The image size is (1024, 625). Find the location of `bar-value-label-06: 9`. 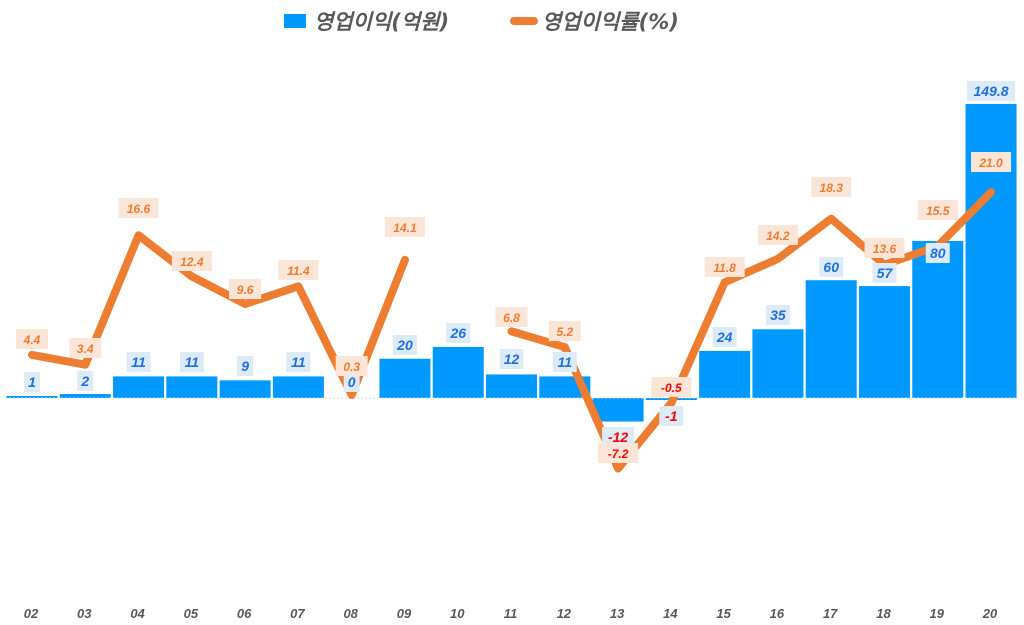

bar-value-label-06: 9 is located at coordinates (245, 366).